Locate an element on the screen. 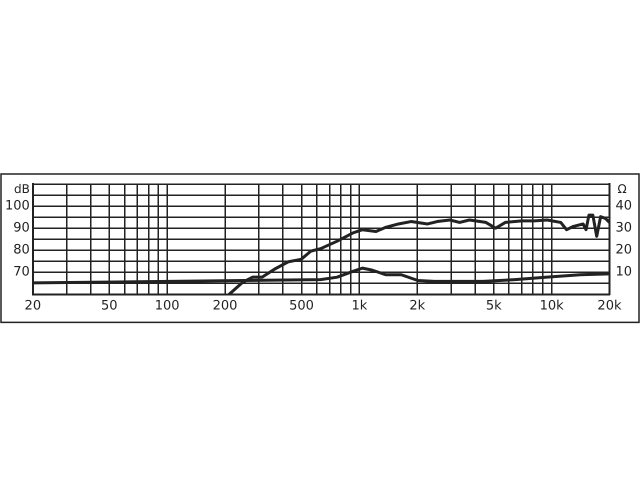 This screenshot has width=640, height=480. x-tick-label: 2k is located at coordinates (417, 306).